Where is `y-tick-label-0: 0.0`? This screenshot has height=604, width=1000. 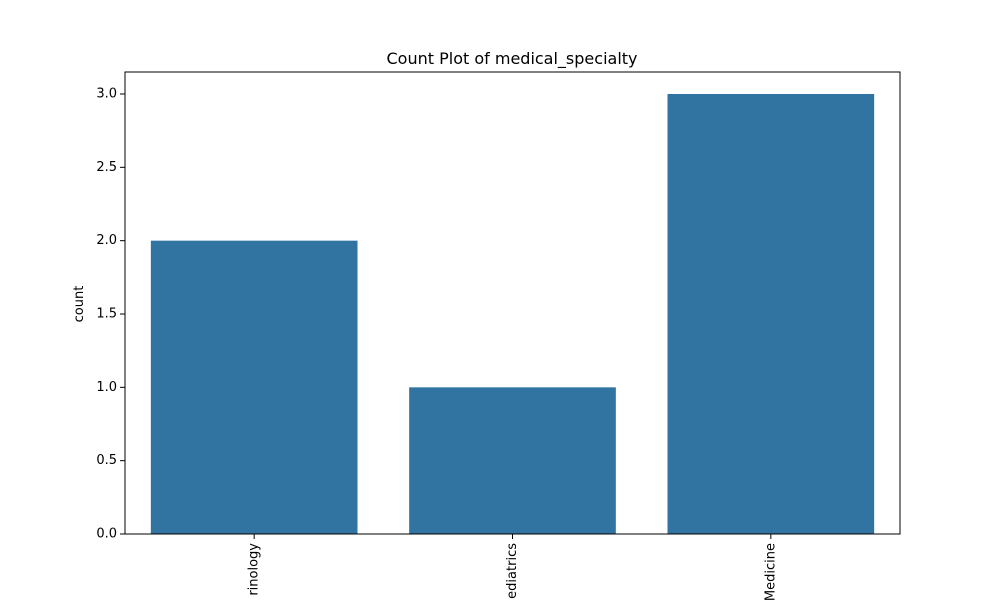
y-tick-label-0: 0.0 is located at coordinates (106, 534).